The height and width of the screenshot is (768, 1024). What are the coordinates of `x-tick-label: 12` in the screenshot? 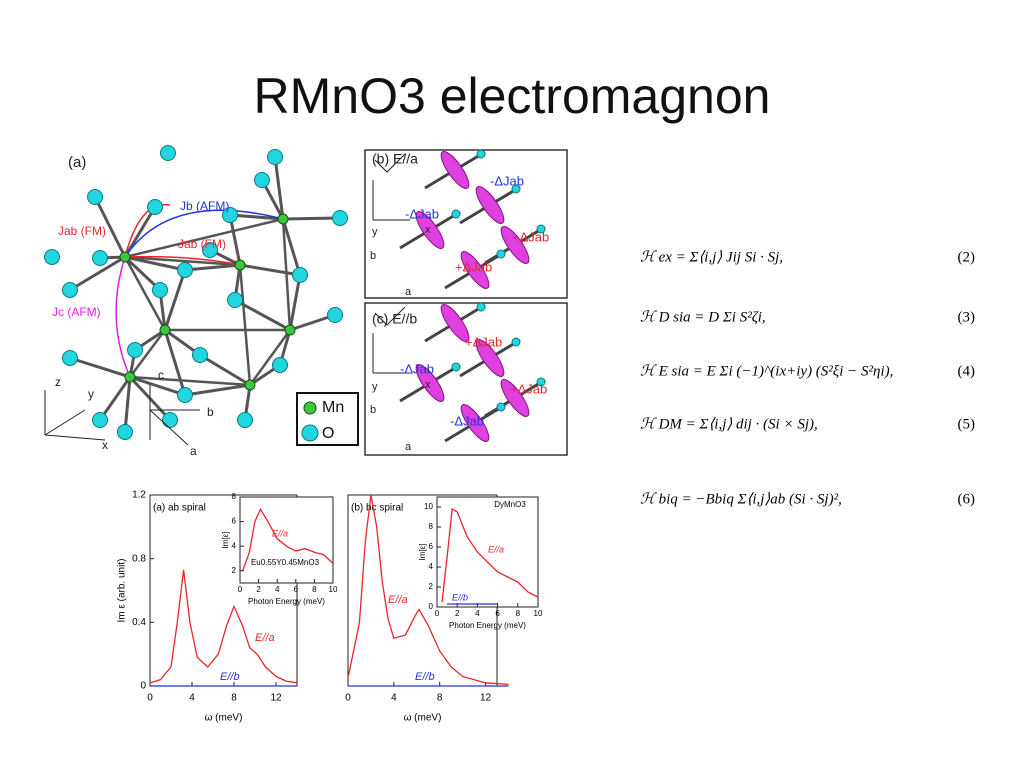 It's located at (486, 698).